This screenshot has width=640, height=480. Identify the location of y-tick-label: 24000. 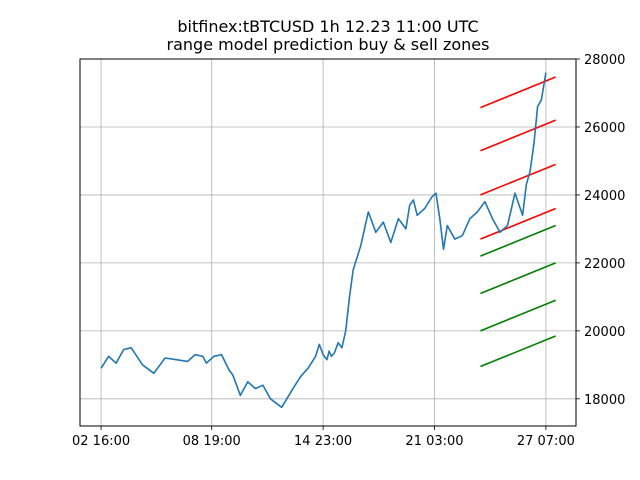
(604, 196).